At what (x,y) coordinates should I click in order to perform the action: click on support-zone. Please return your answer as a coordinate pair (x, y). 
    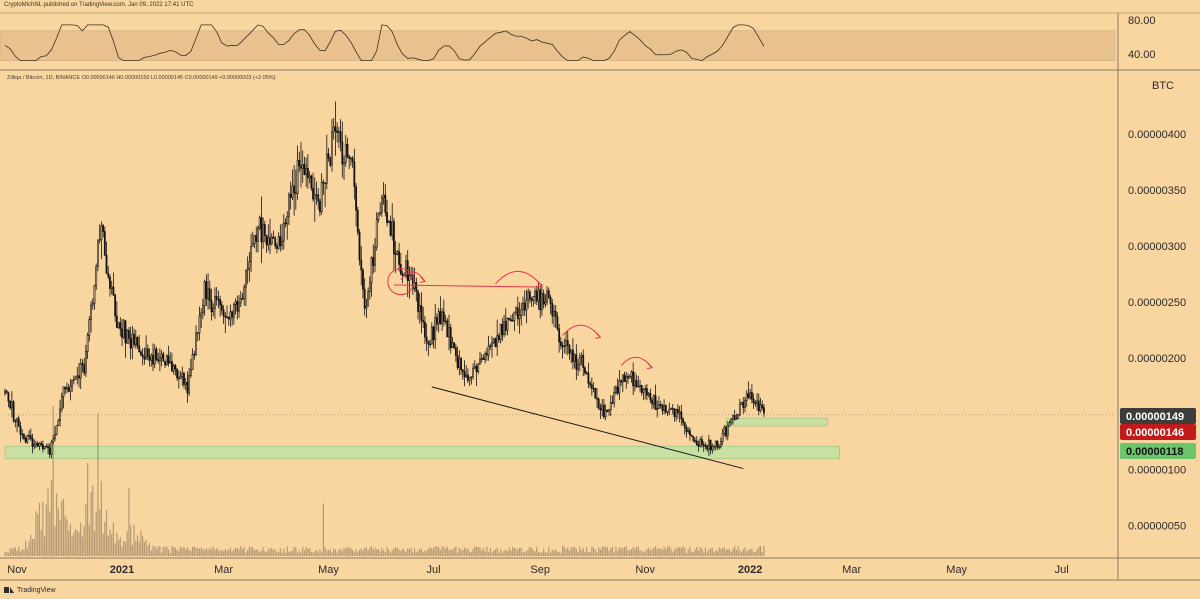
    Looking at the image, I should click on (422, 452).